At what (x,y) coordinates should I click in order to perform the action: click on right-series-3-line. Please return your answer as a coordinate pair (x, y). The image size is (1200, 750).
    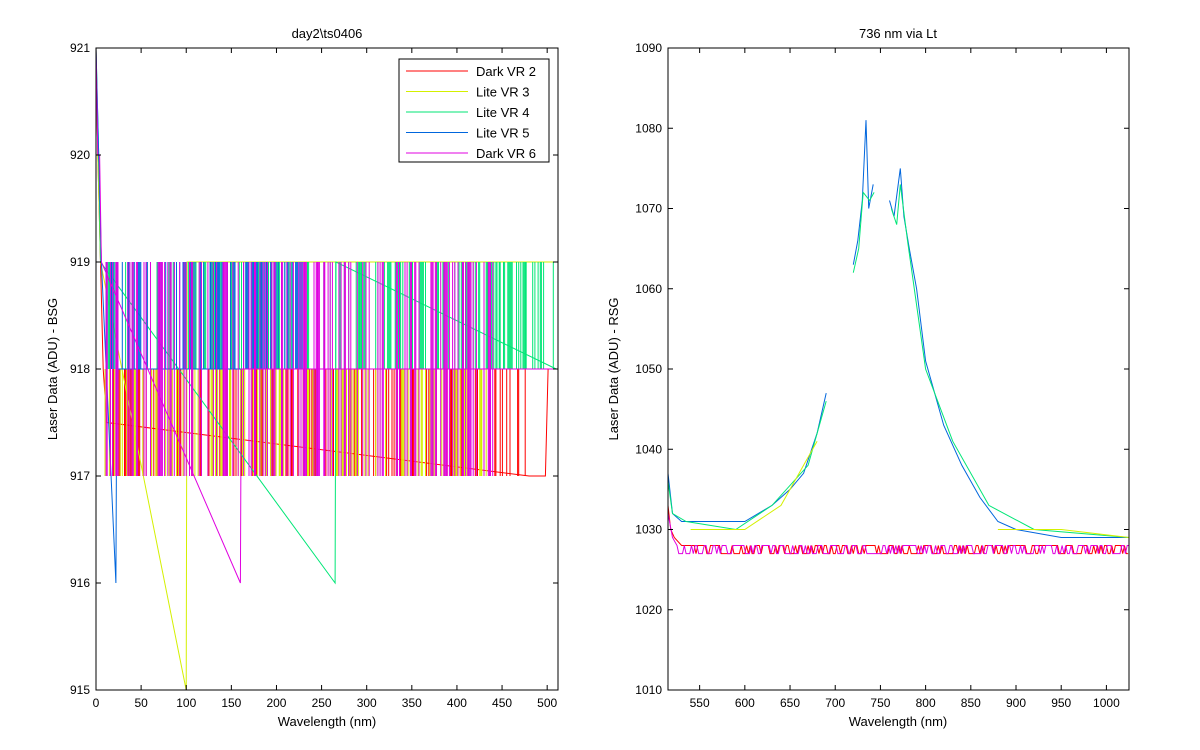
    Looking at the image, I should click on (898, 530).